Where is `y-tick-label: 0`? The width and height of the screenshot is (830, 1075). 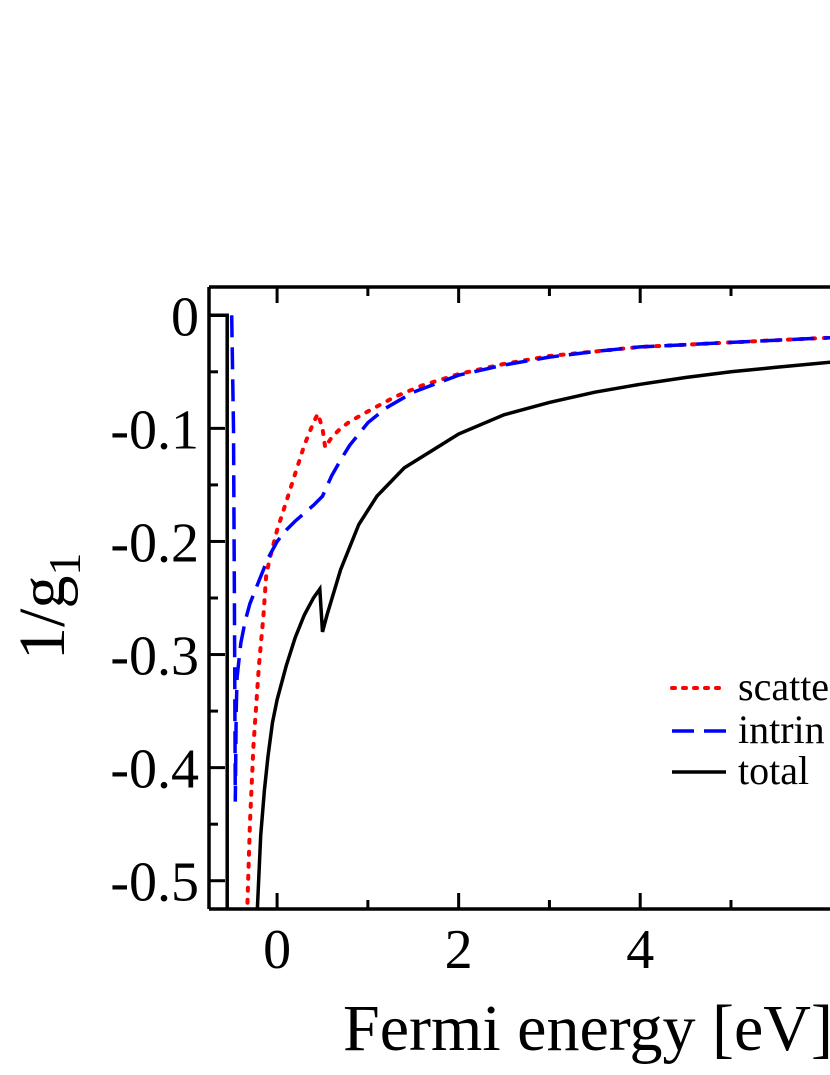
y-tick-label: 0 is located at coordinates (185, 317).